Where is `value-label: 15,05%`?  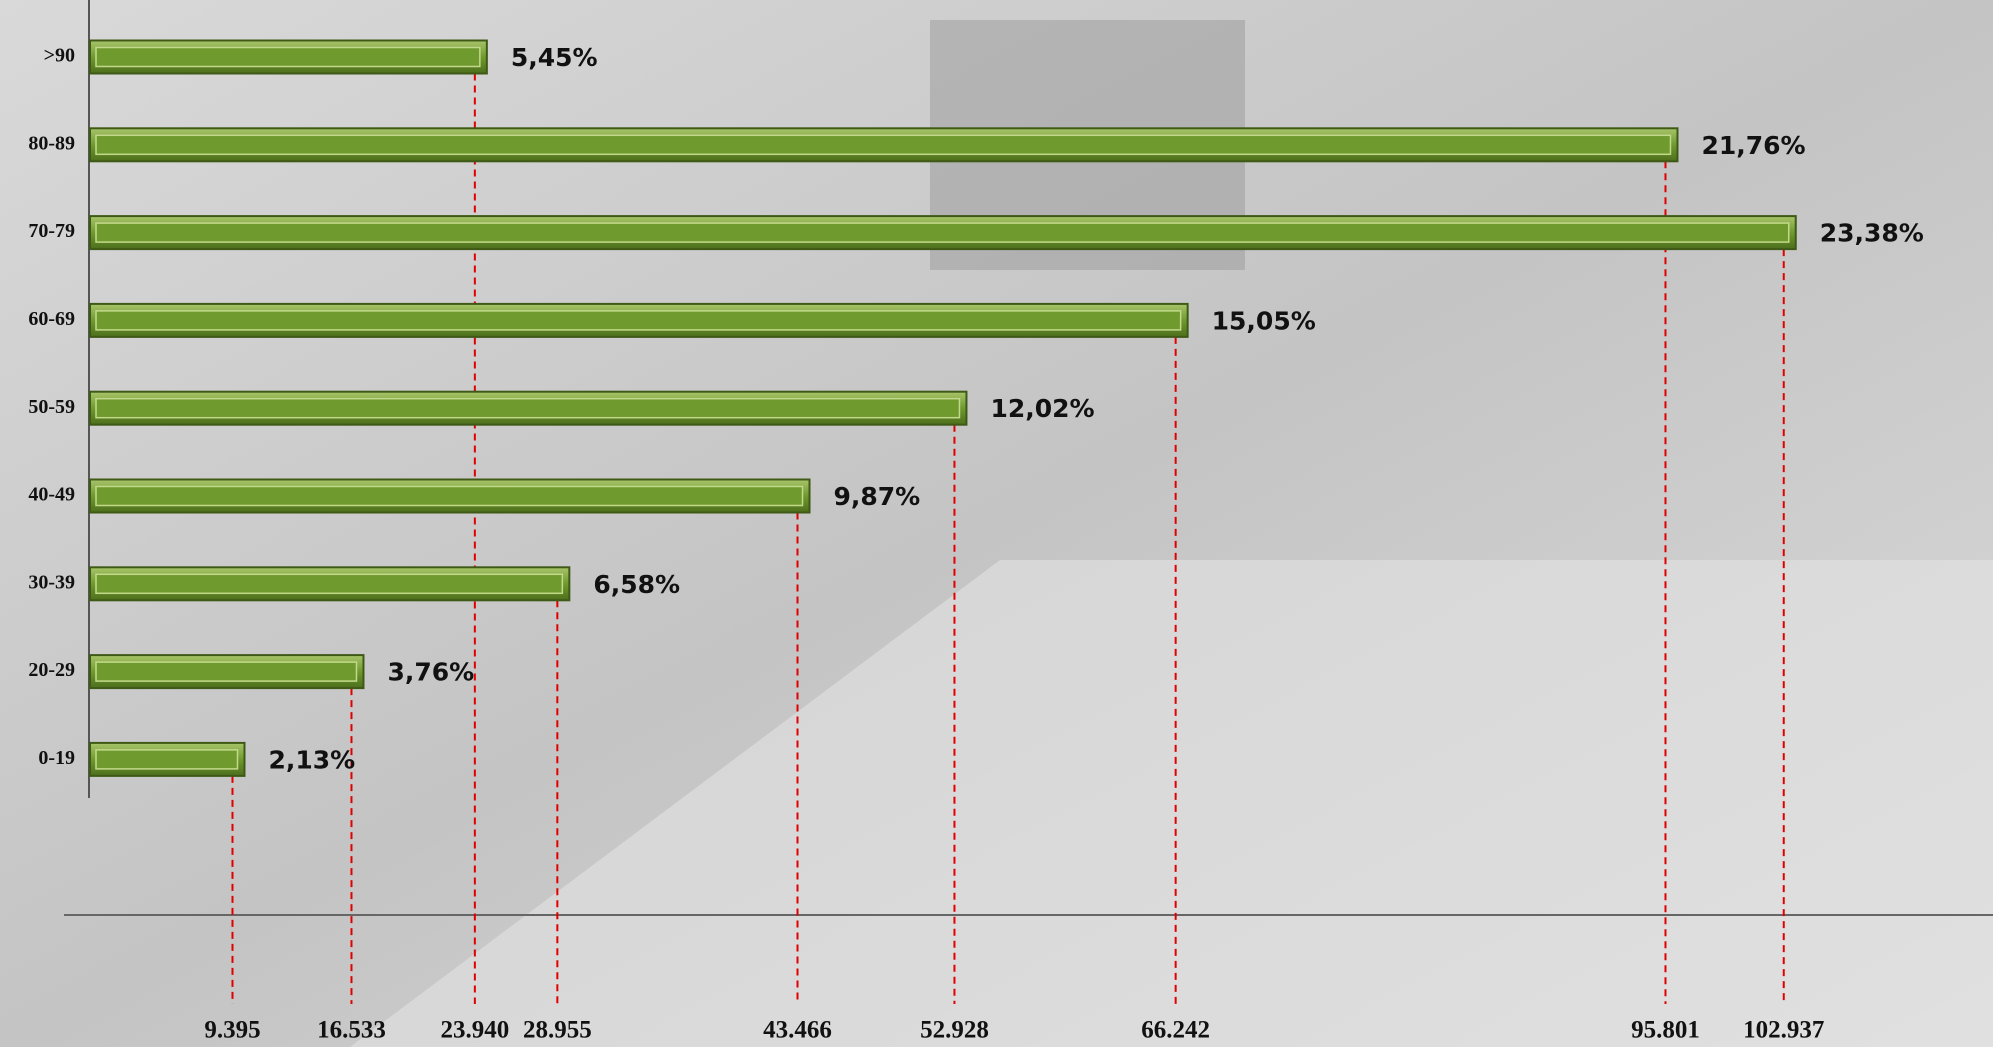 value-label: 15,05% is located at coordinates (1264, 320).